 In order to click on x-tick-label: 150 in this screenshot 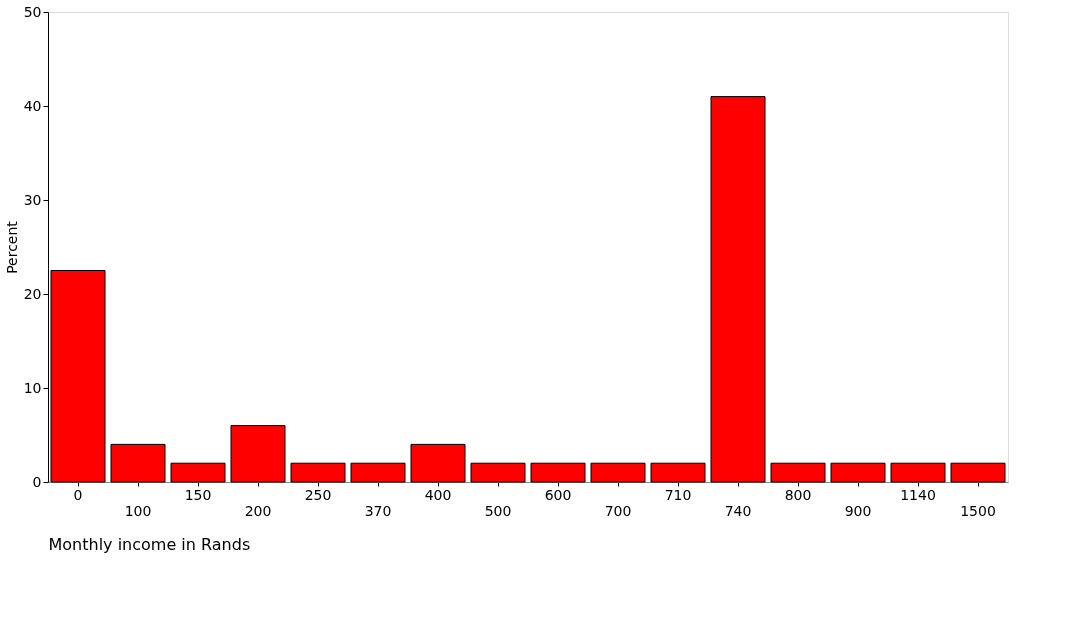, I will do `click(198, 494)`.